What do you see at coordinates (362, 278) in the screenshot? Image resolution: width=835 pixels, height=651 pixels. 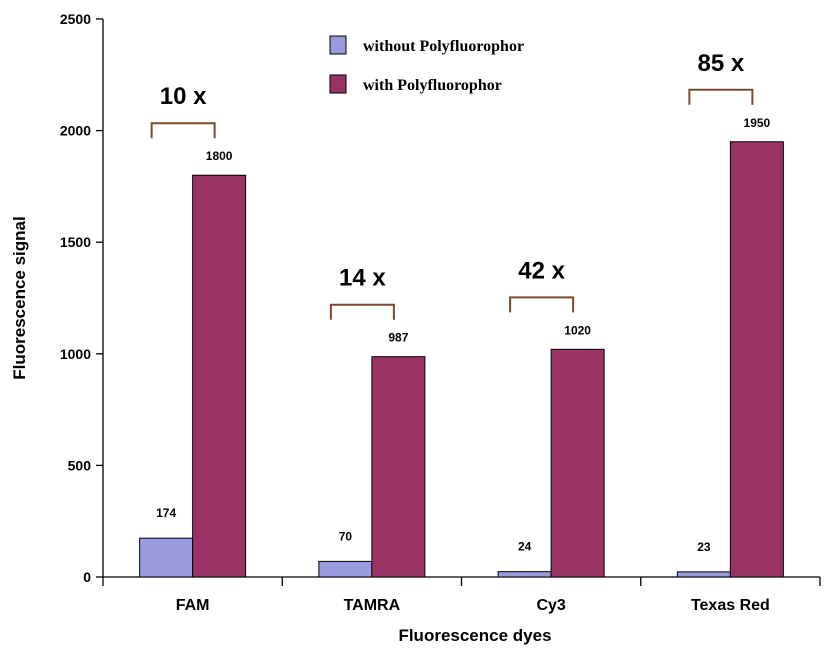 I see `fold-change-label: 14 x` at bounding box center [362, 278].